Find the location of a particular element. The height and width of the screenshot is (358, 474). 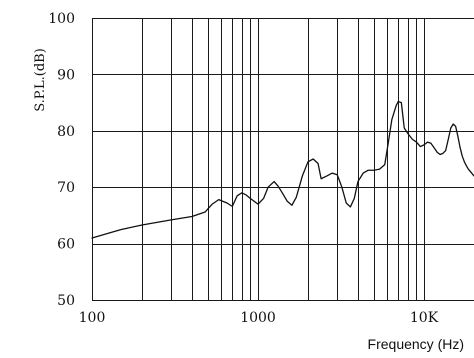

y-tick-label: 90 is located at coordinates (66, 75).